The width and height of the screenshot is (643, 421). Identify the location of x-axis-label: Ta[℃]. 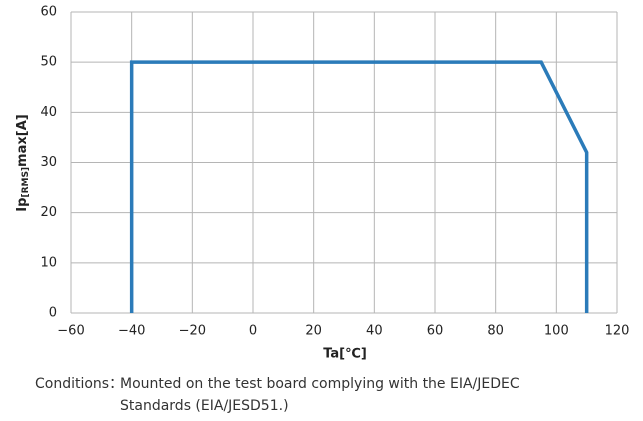
(345, 354).